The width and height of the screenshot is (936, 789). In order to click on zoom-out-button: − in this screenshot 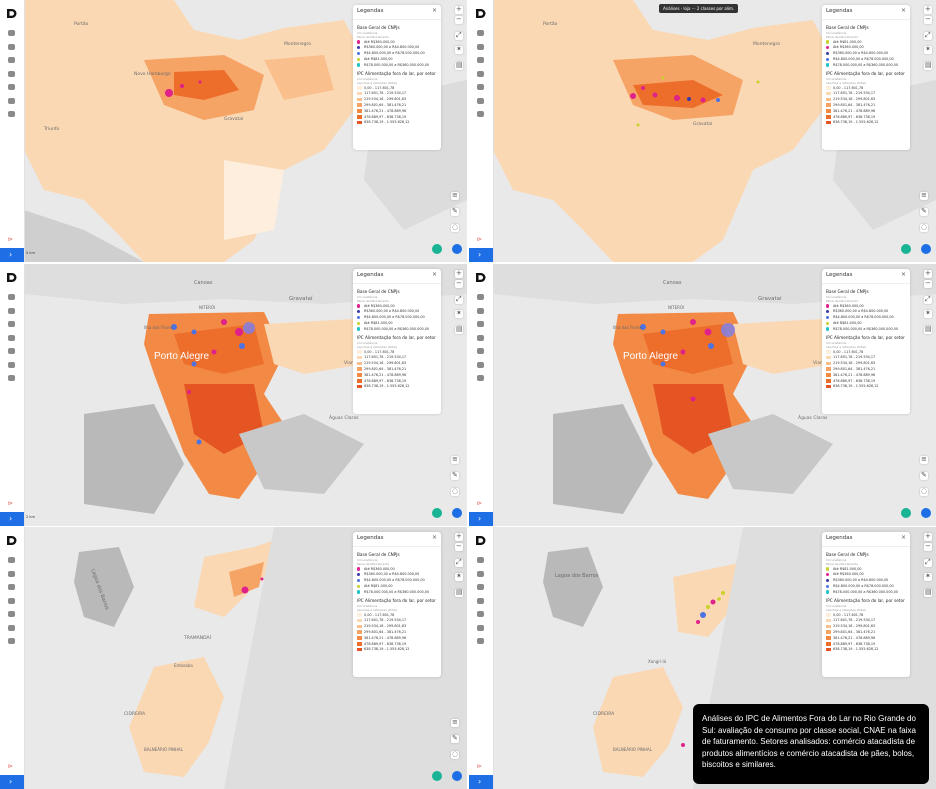, I will do `click(928, 19)`.